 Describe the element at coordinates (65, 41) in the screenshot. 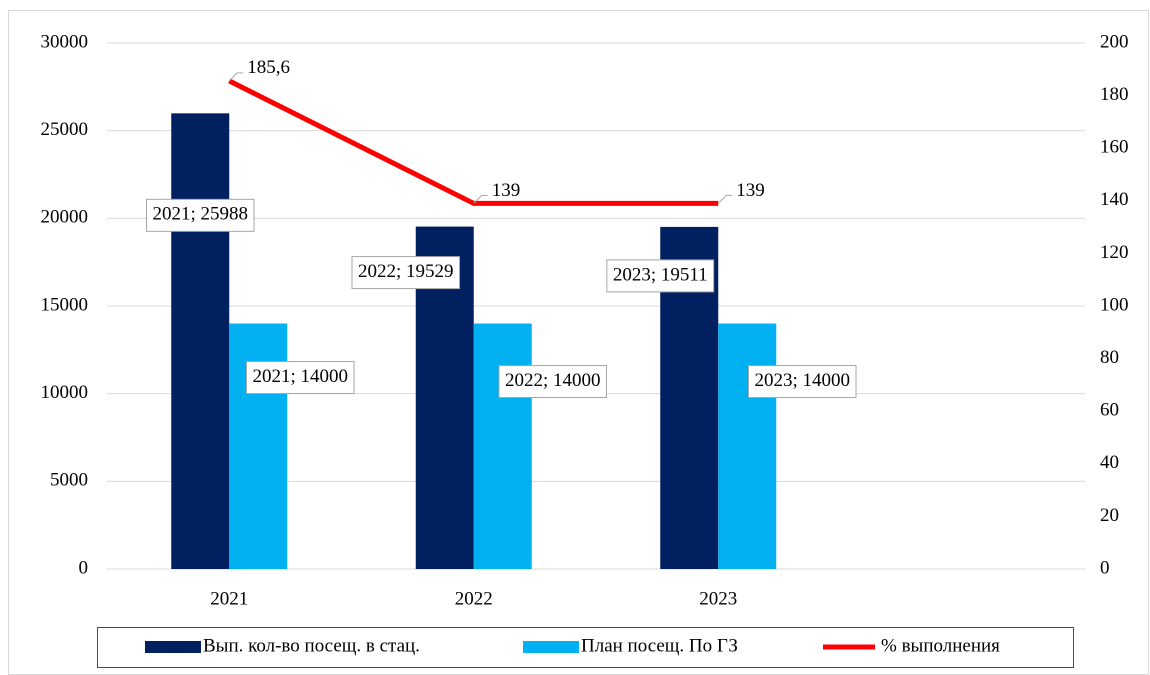

I see `y-tick-label: 30000` at that location.